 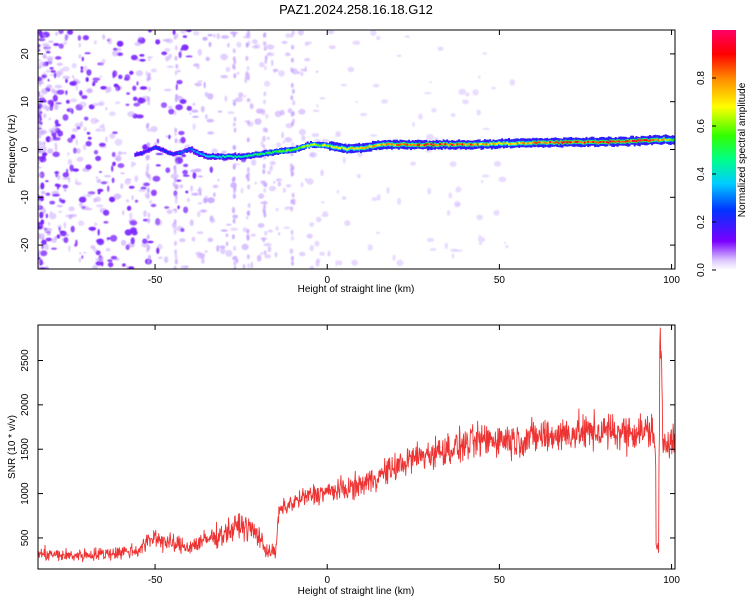 What do you see at coordinates (25, 537) in the screenshot?
I see `y-tick-label: 500` at bounding box center [25, 537].